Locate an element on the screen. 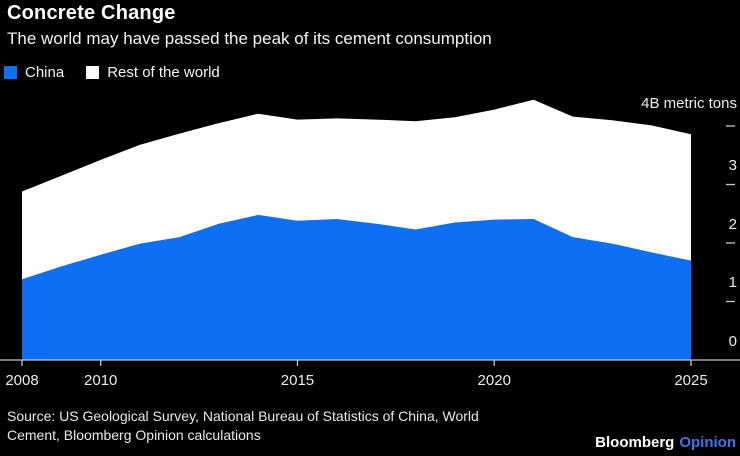  legend-item-china: China is located at coordinates (34, 72).